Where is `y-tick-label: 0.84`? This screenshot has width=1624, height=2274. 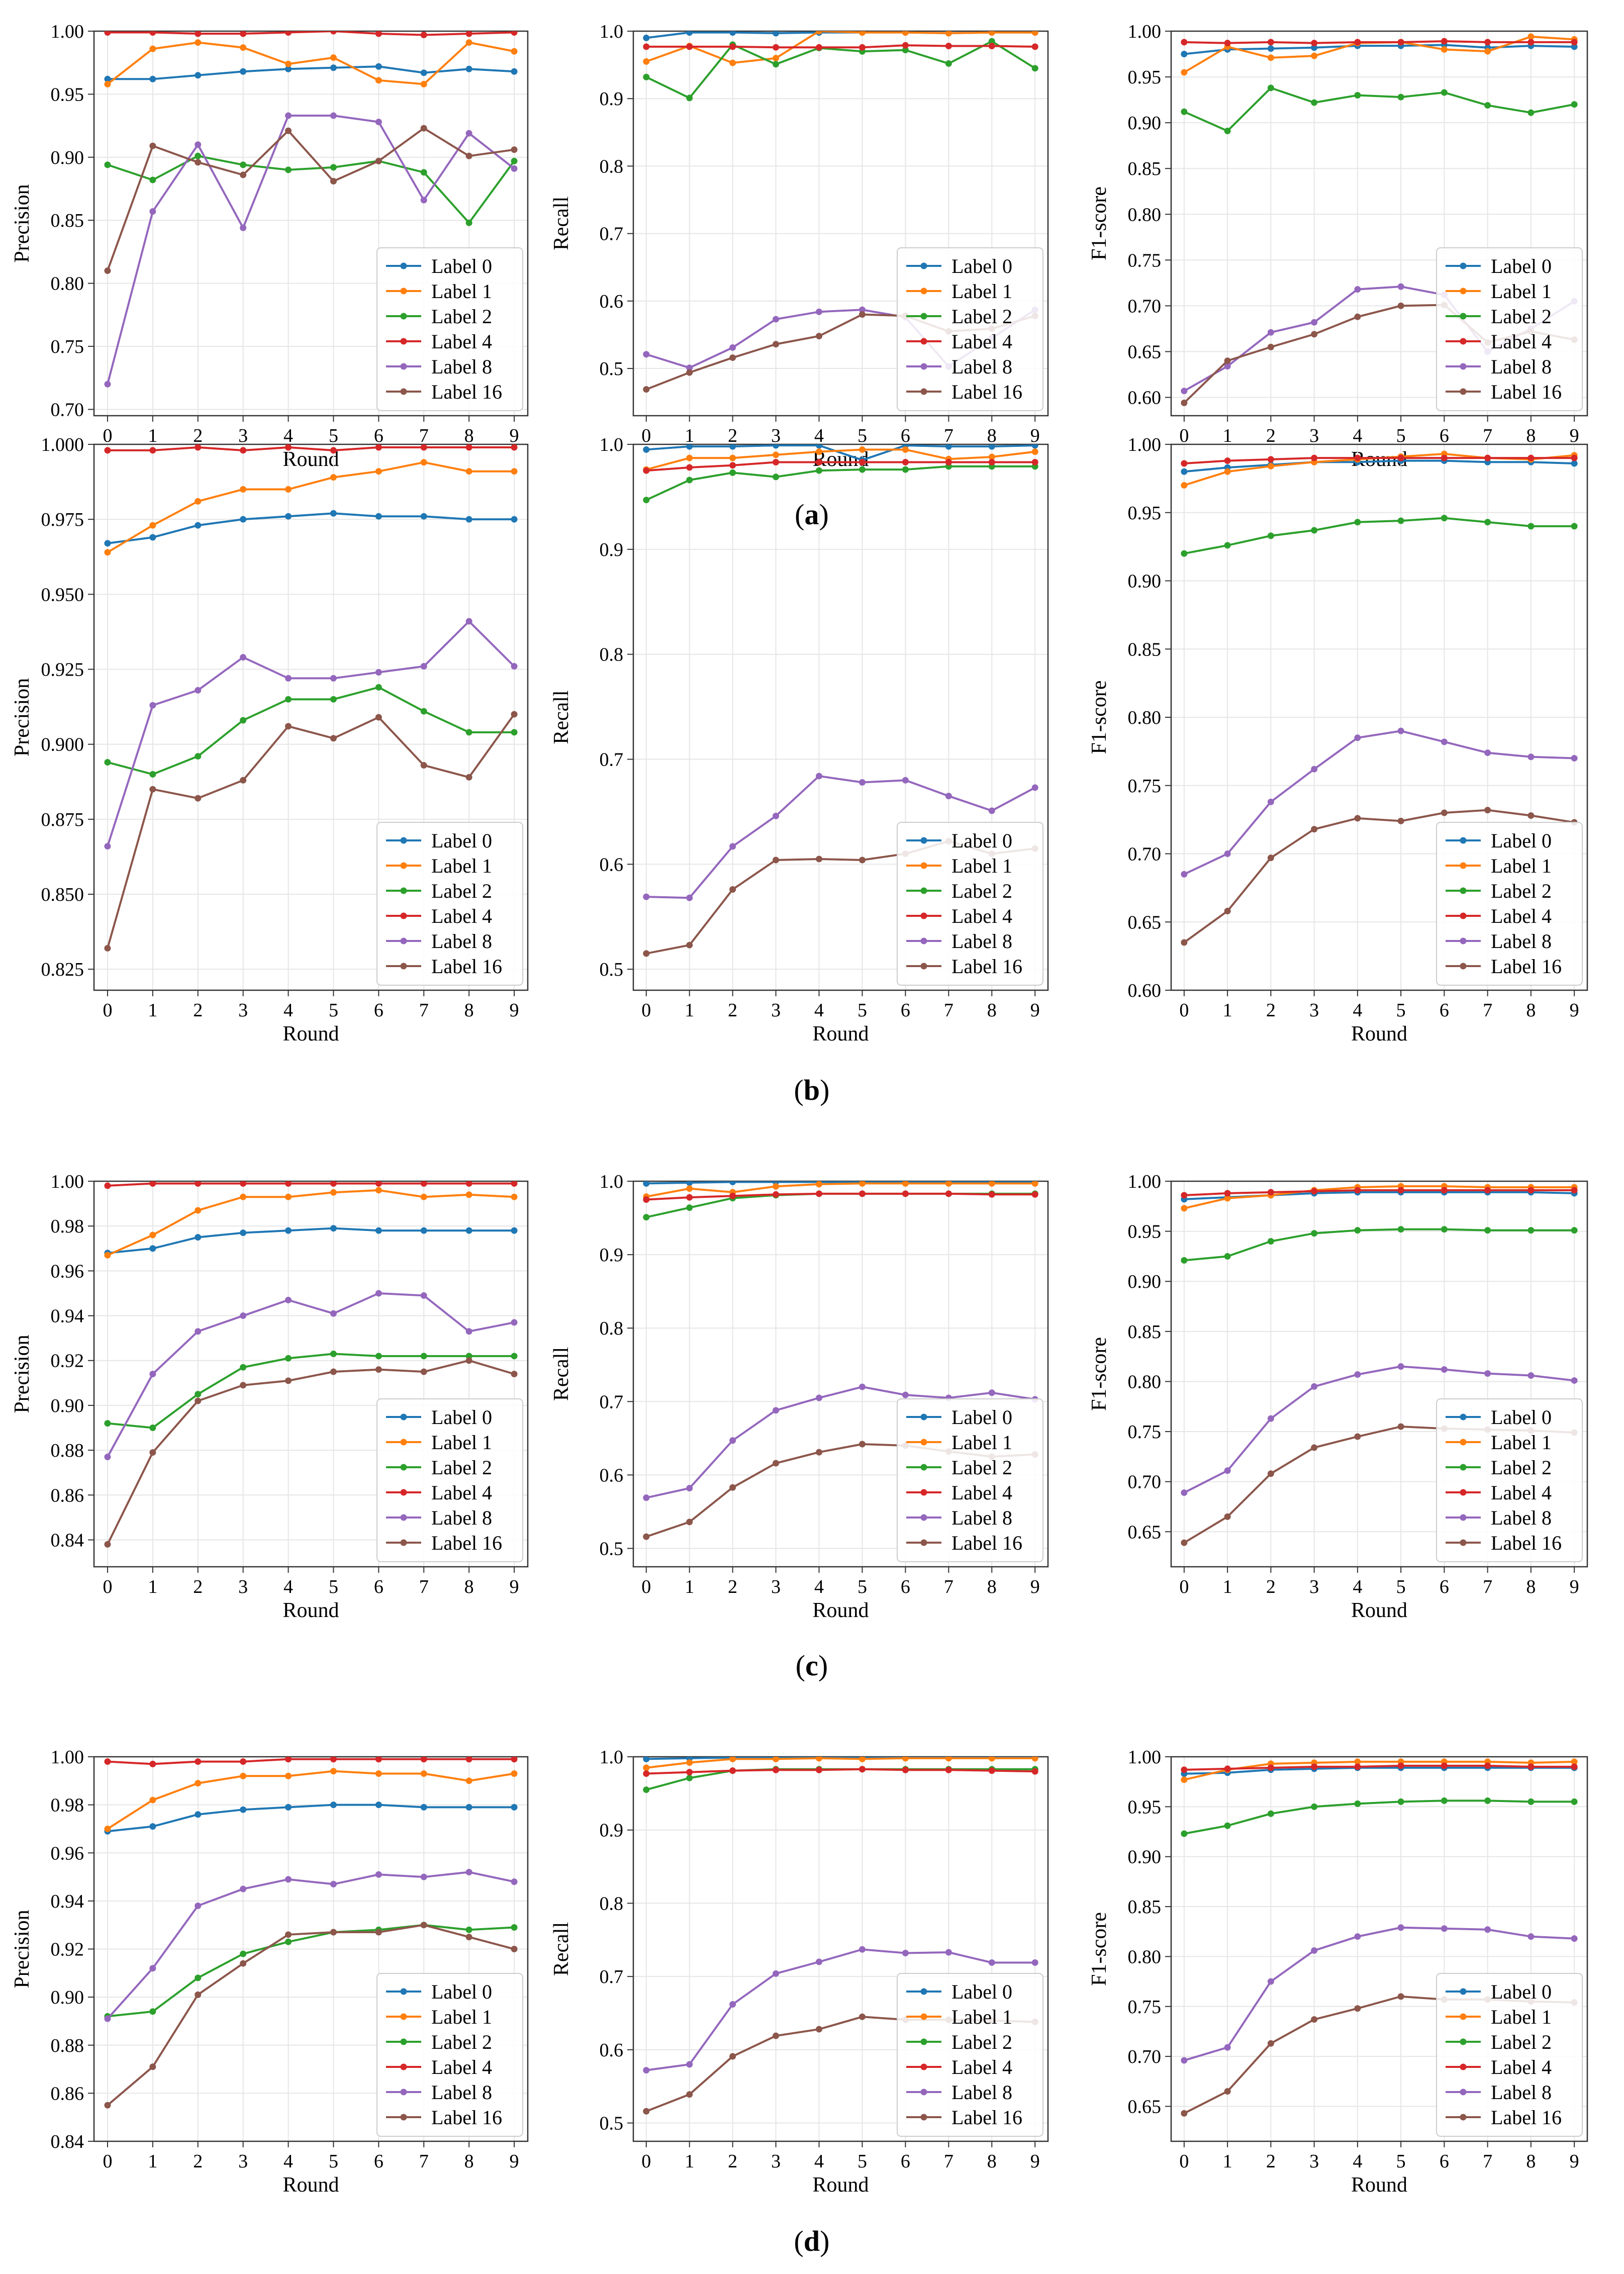
y-tick-label: 0.84 is located at coordinates (67, 1541).